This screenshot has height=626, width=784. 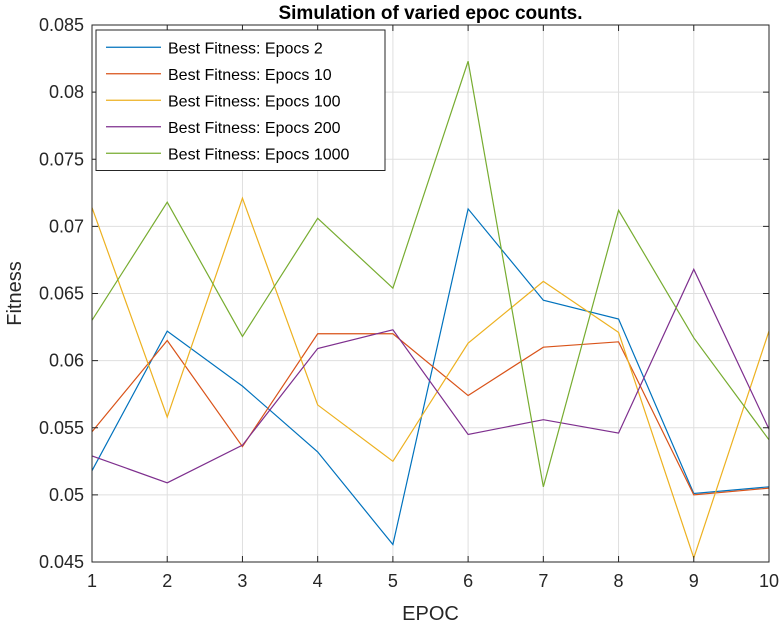 I want to click on legend-label: Best Fitness: Epocs 10, so click(x=250, y=75).